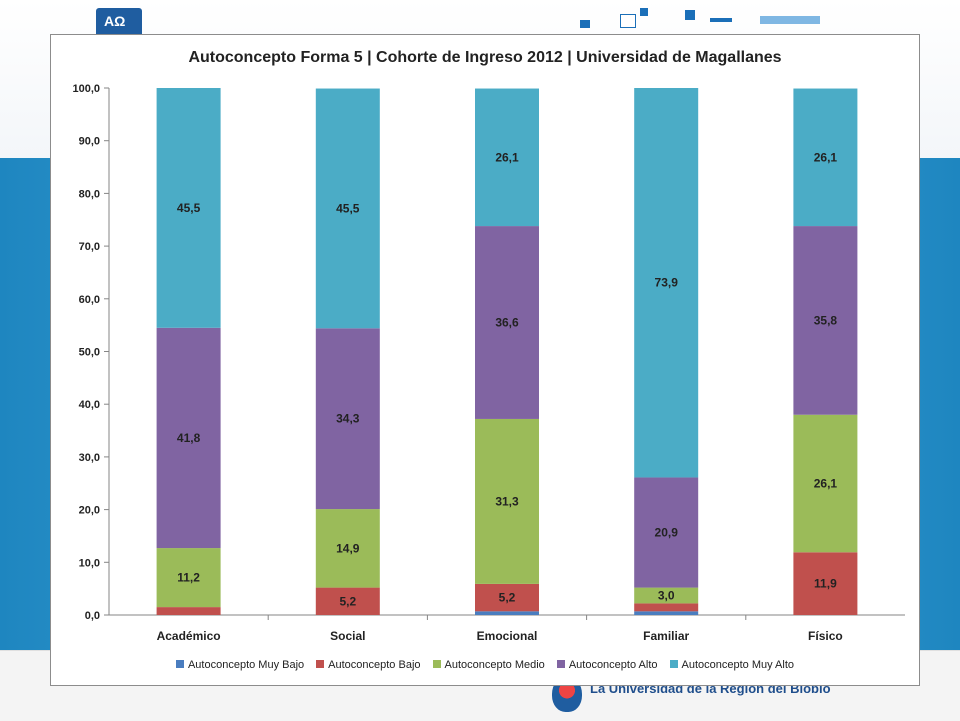 Image resolution: width=960 pixels, height=721 pixels. Describe the element at coordinates (246, 665) in the screenshot. I see `legend-label: Autoconcepto Muy Bajo` at that location.